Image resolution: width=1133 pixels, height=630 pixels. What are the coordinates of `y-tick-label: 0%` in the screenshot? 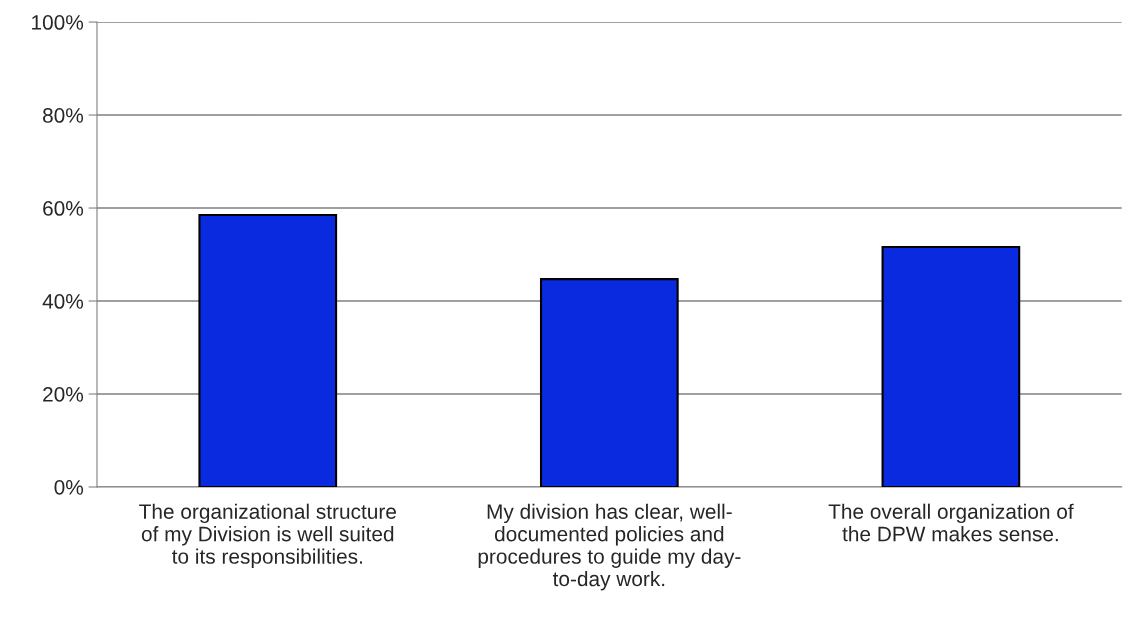 It's located at (69, 487).